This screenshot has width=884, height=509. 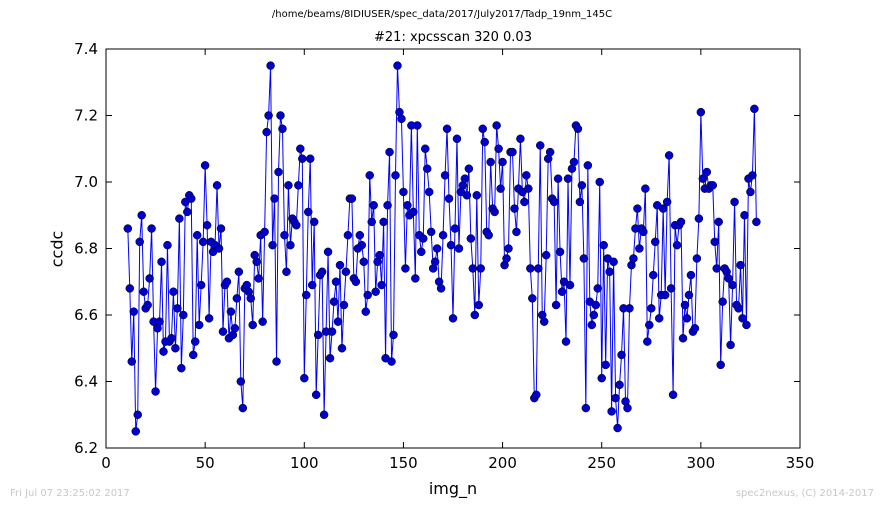 I want to click on x-tick-label: 350, so click(x=800, y=463).